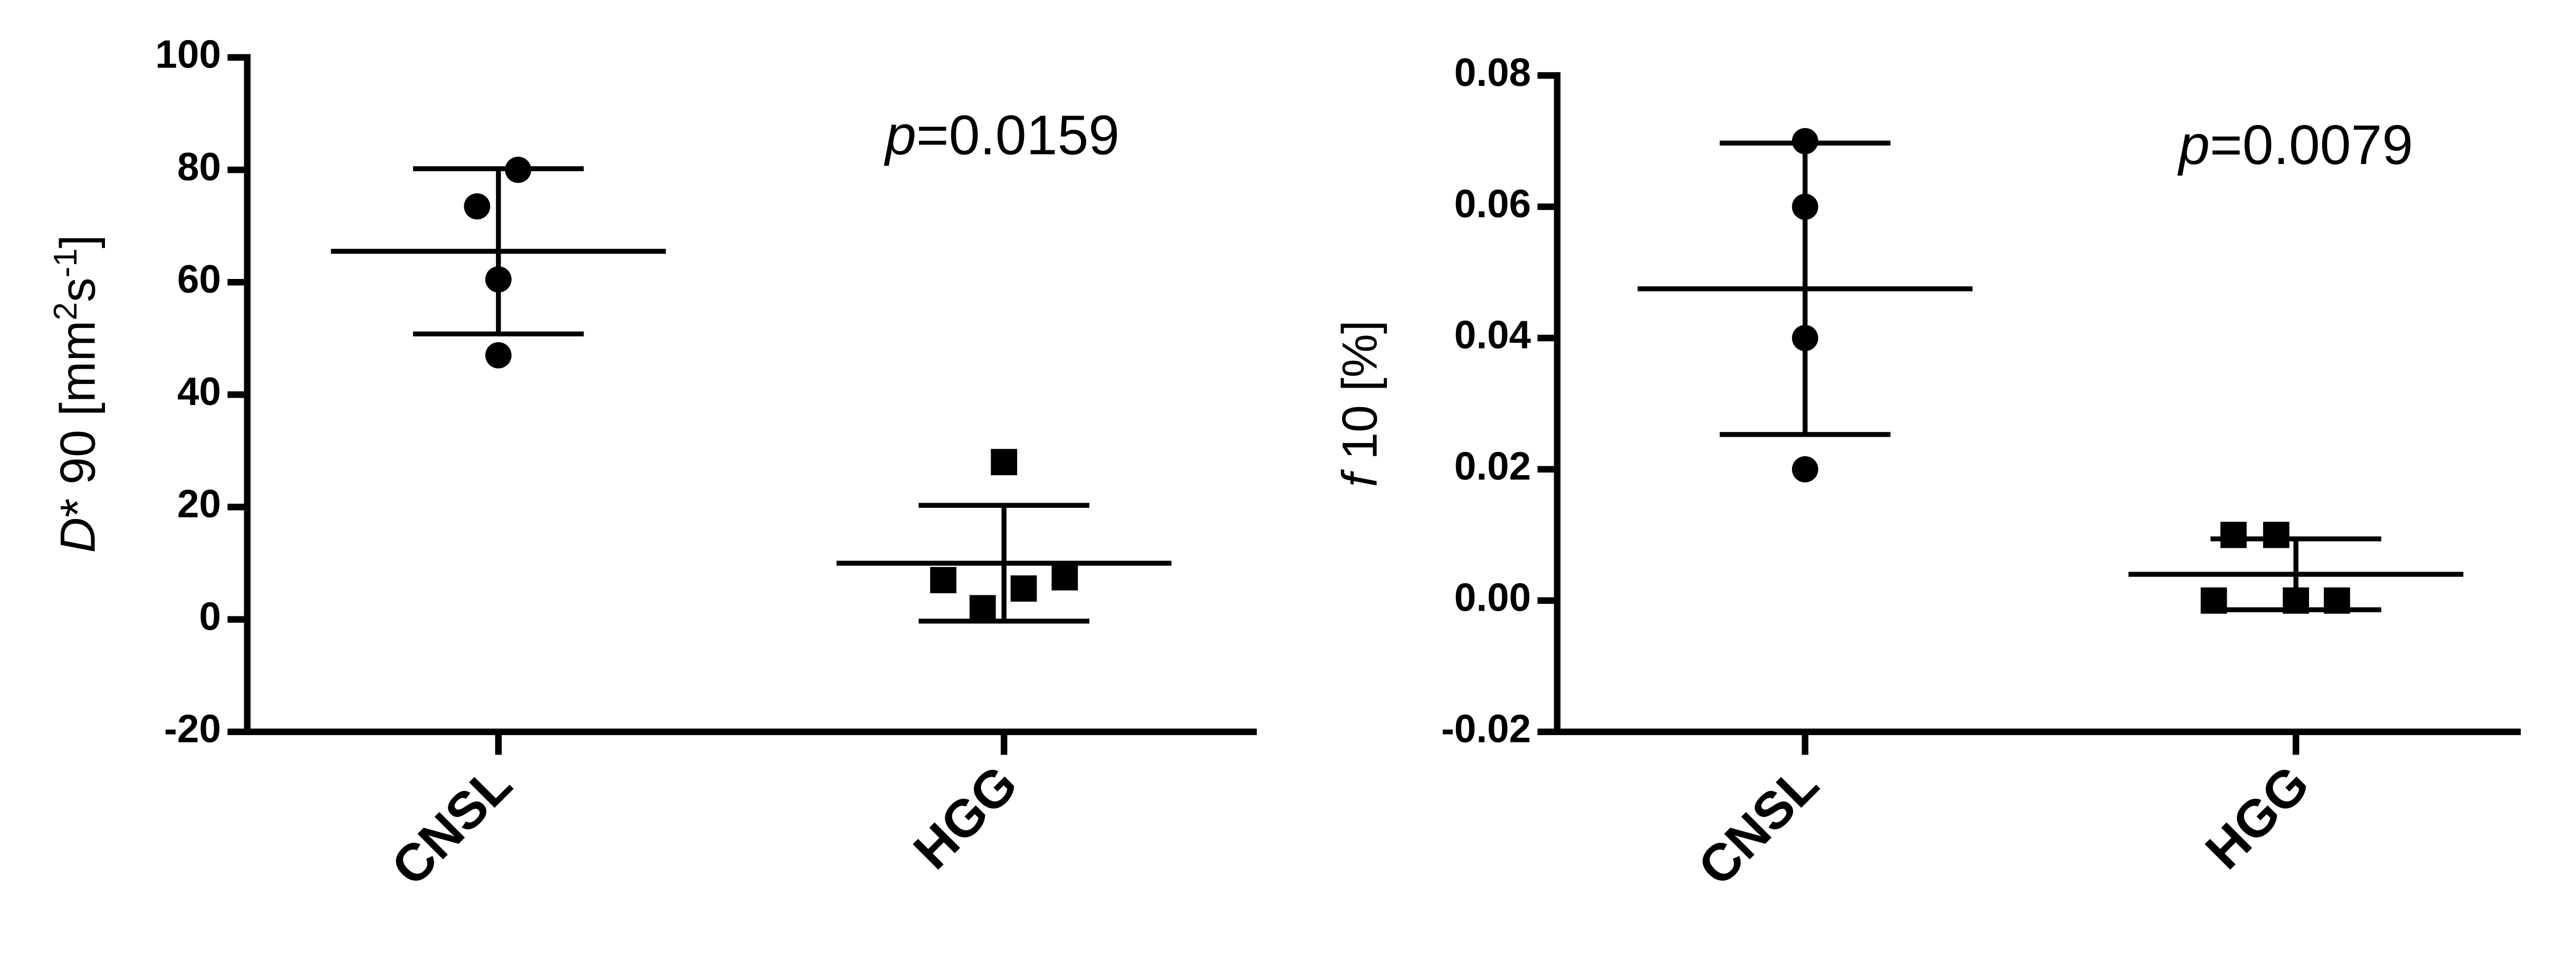  Describe the element at coordinates (65, 262) in the screenshot. I see `y-label-part: -1` at that location.